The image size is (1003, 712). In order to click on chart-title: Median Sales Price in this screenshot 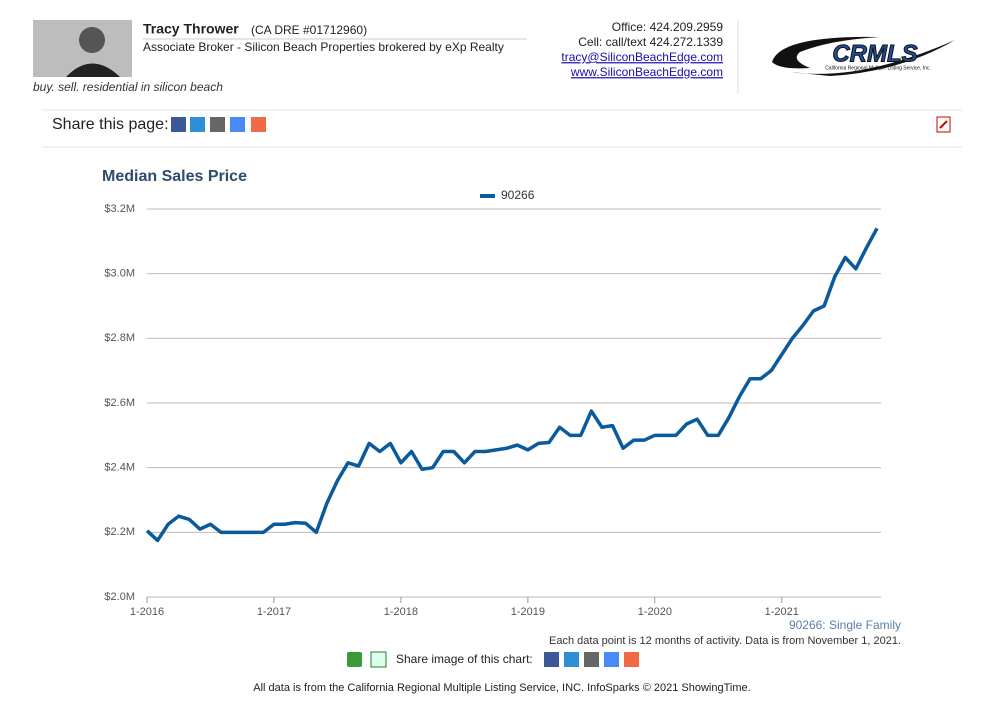, I will do `click(174, 176)`.